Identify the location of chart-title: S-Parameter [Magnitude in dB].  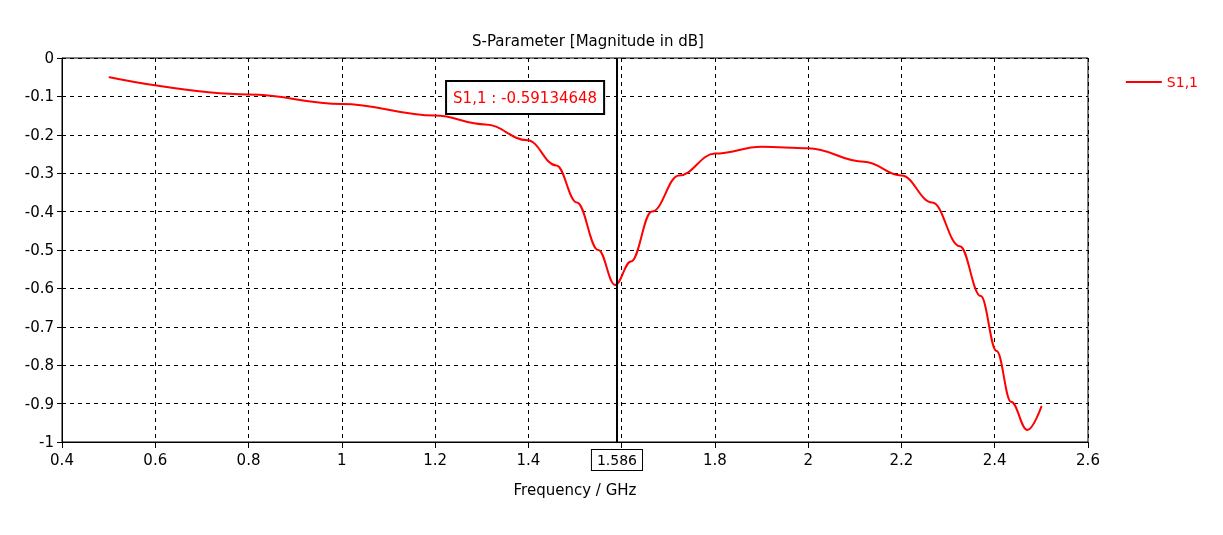
(588, 40).